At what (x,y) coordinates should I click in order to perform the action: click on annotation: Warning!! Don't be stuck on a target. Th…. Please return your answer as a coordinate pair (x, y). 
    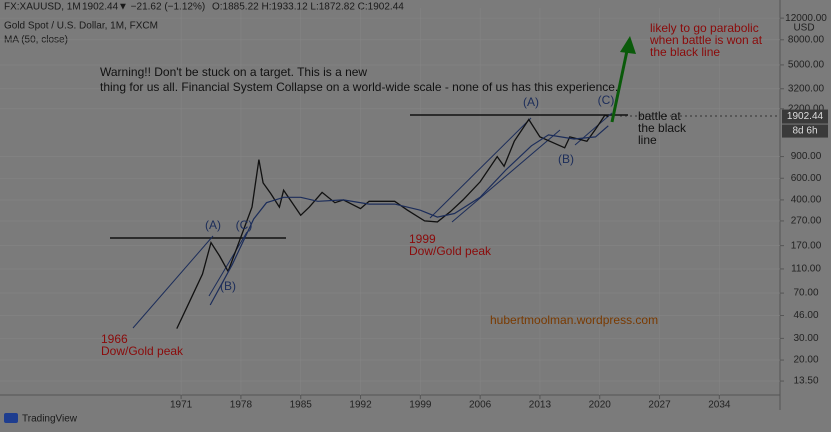
    Looking at the image, I should click on (233, 72).